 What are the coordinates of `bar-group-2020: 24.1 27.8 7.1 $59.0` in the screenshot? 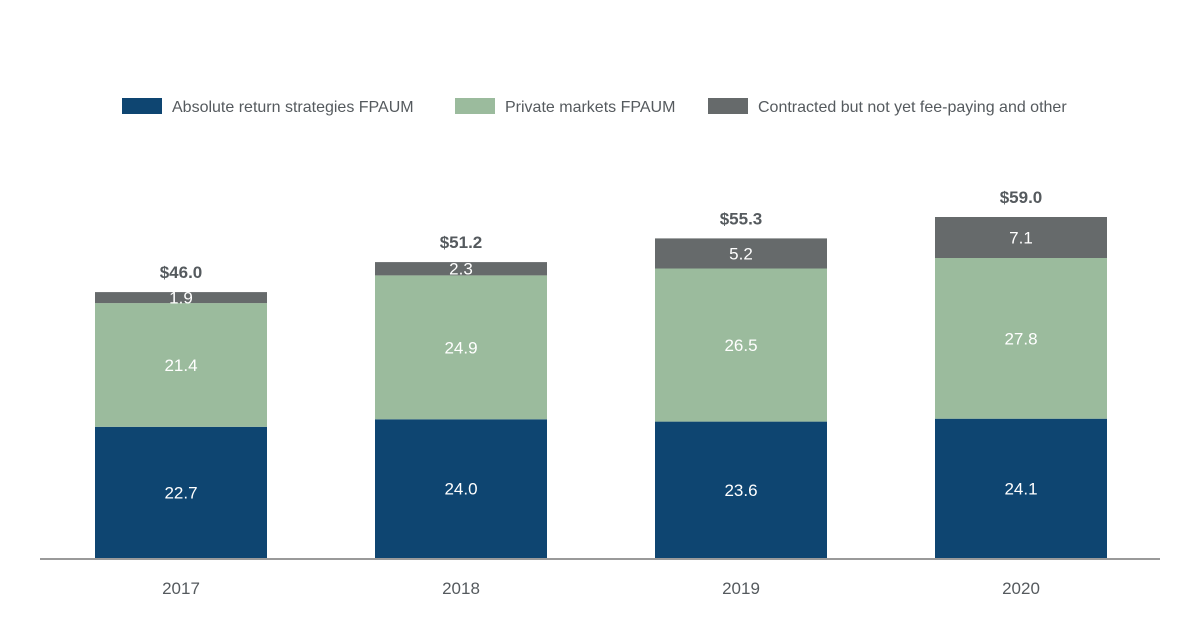 It's located at (1021, 373).